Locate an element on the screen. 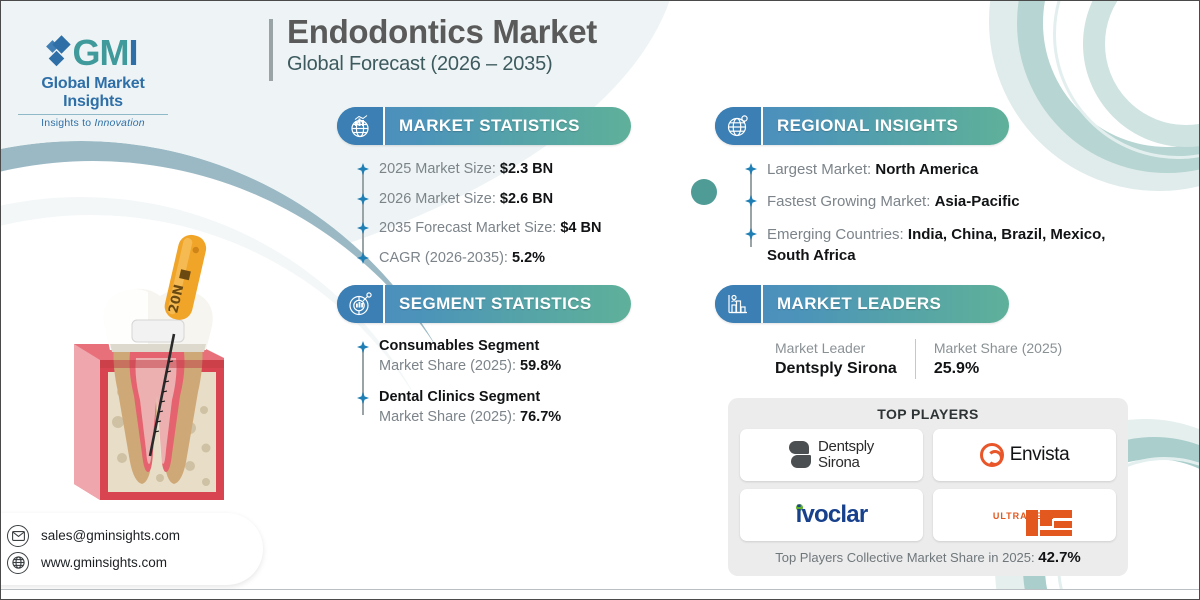 This screenshot has width=1200, height=600. list-item: 2026 Market Size: $2.6 BN is located at coordinates (507, 199).